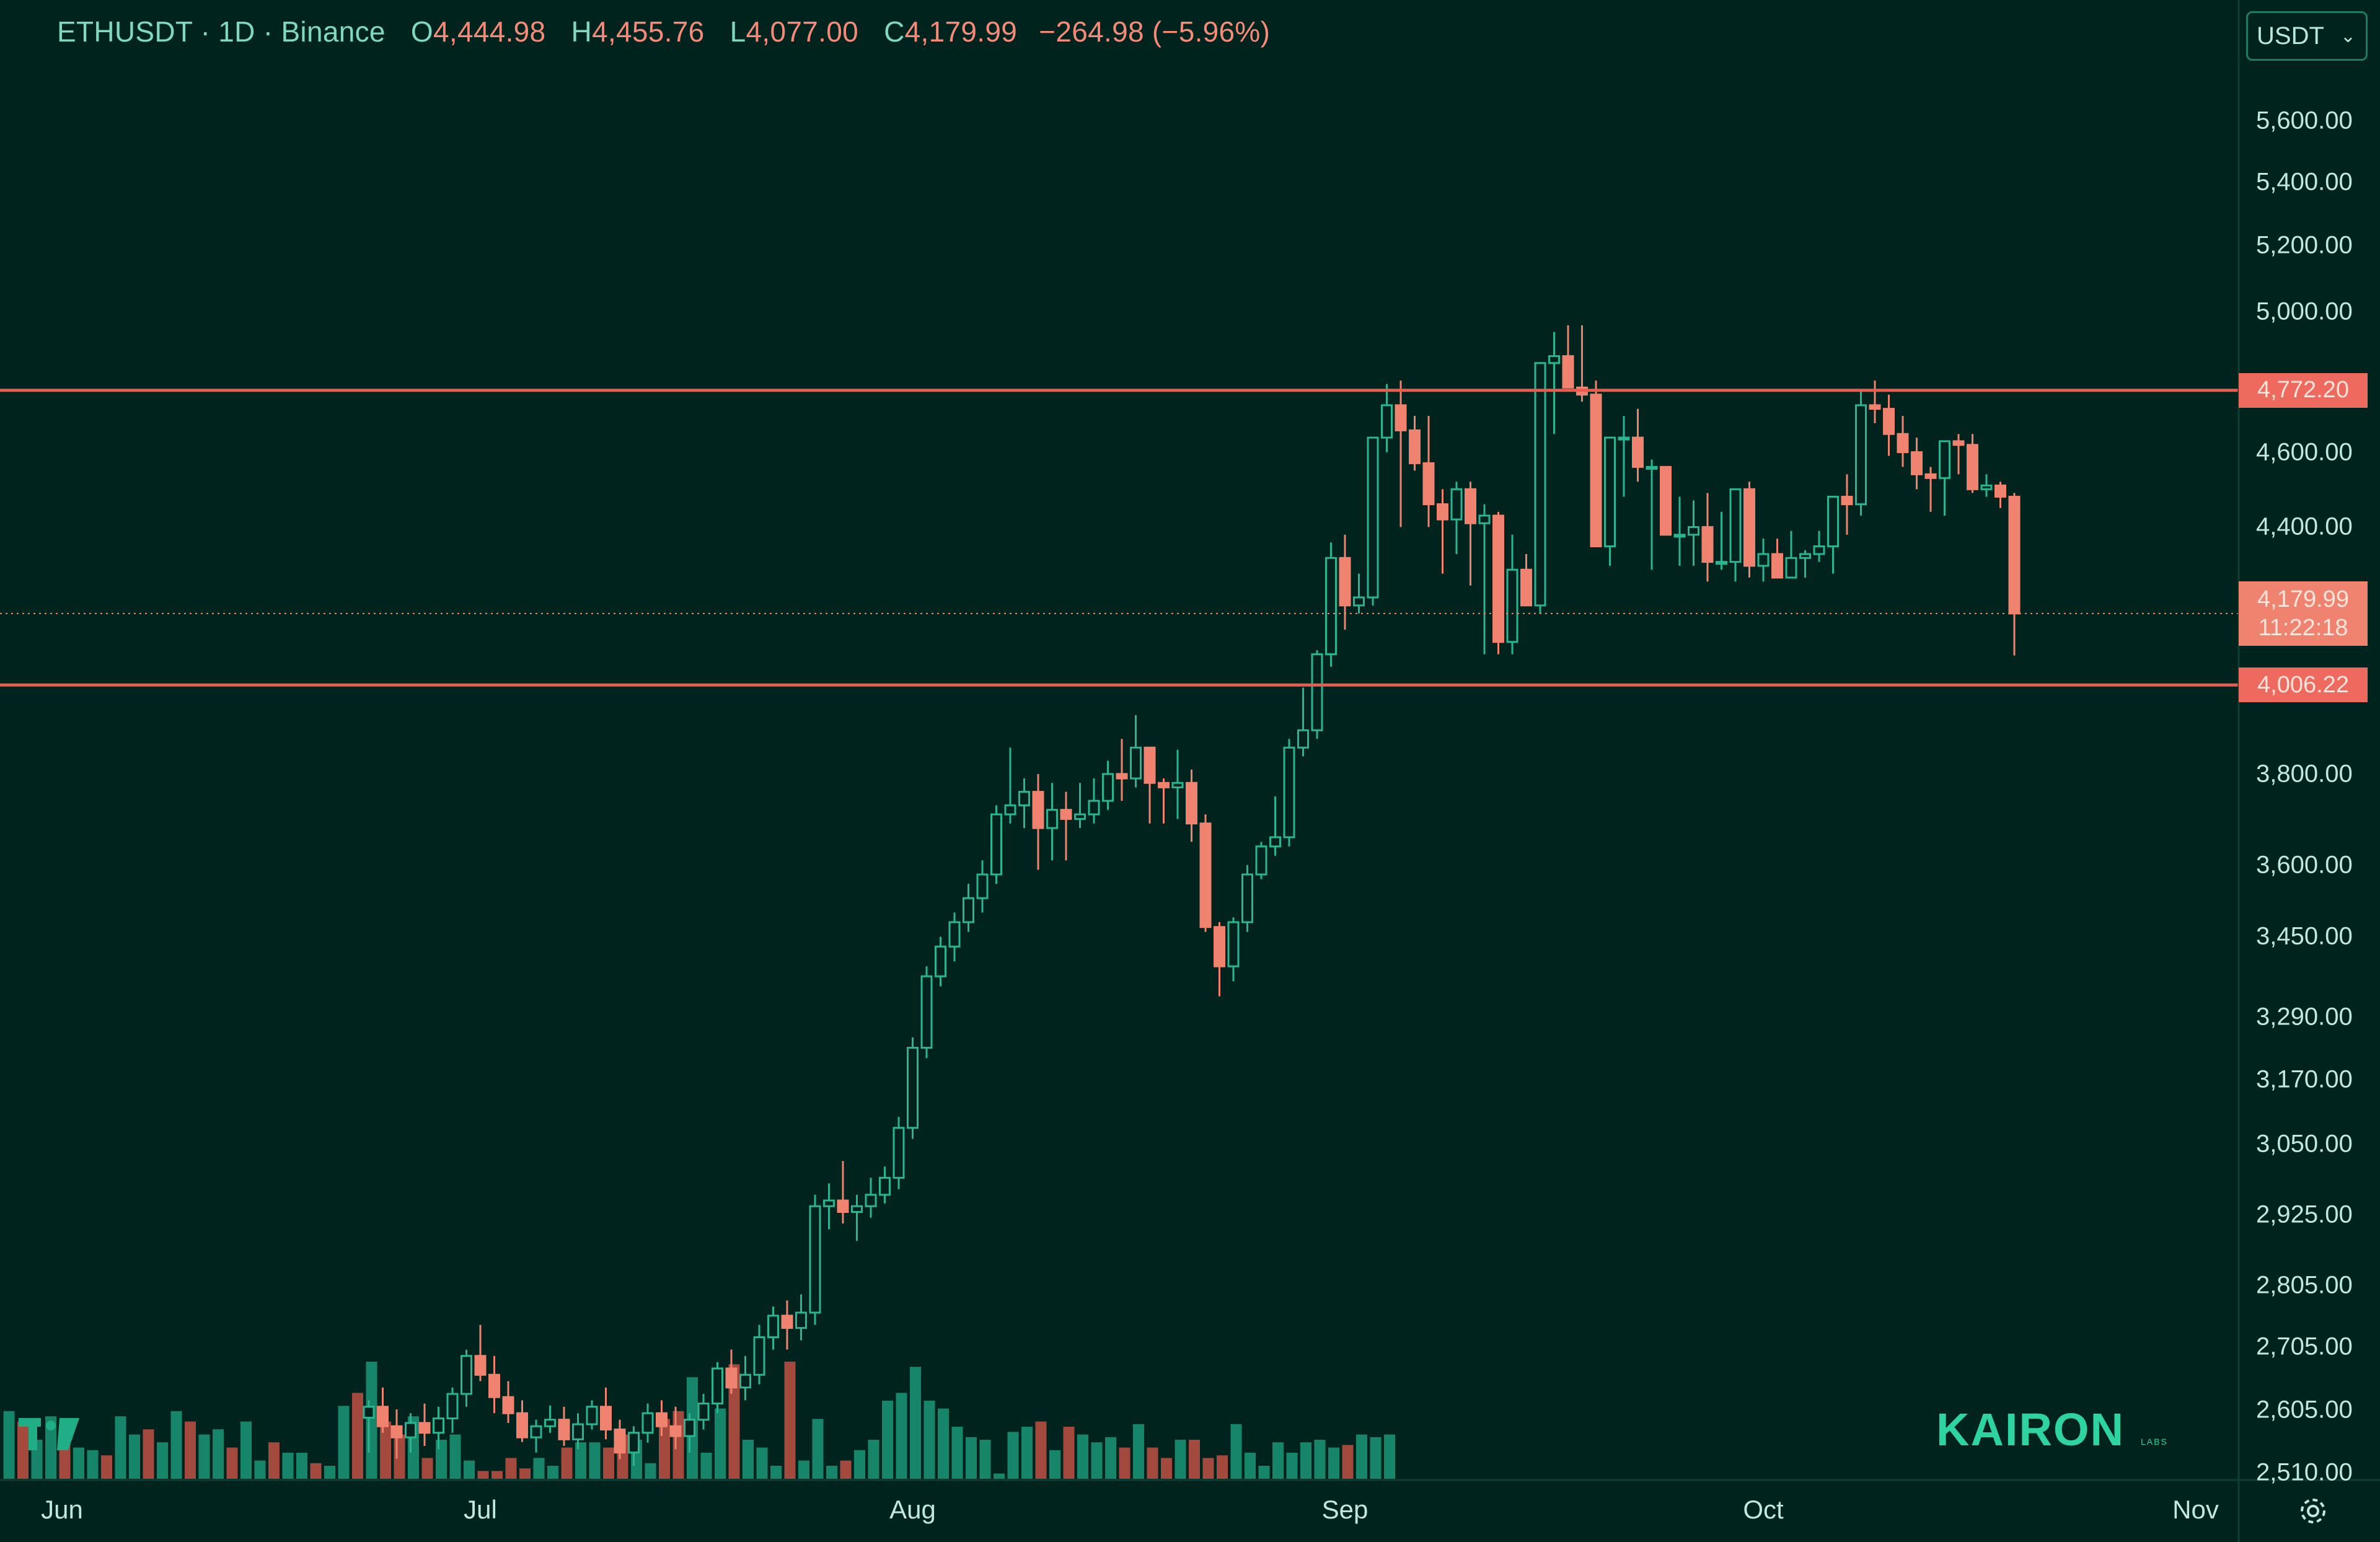 This screenshot has height=1542, width=2380. Describe the element at coordinates (489, 31) in the screenshot. I see `open-value: 4,444.98` at that location.